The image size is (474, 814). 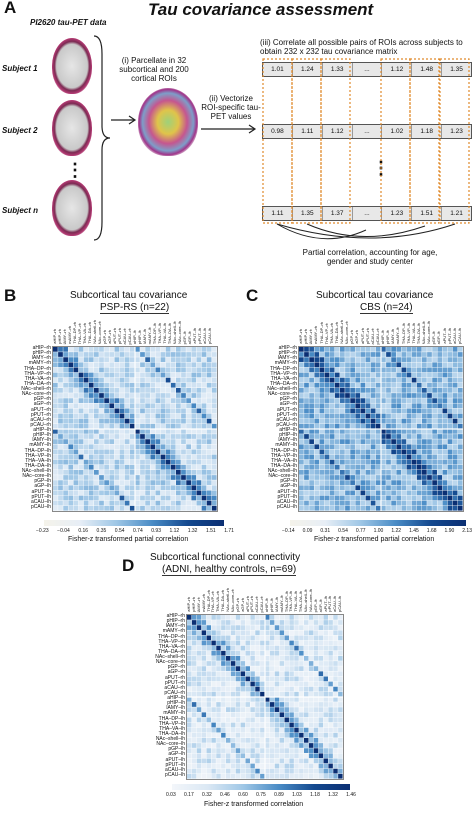 What do you see at coordinates (397, 131) in the screenshot?
I see `cell: 1.02` at bounding box center [397, 131].